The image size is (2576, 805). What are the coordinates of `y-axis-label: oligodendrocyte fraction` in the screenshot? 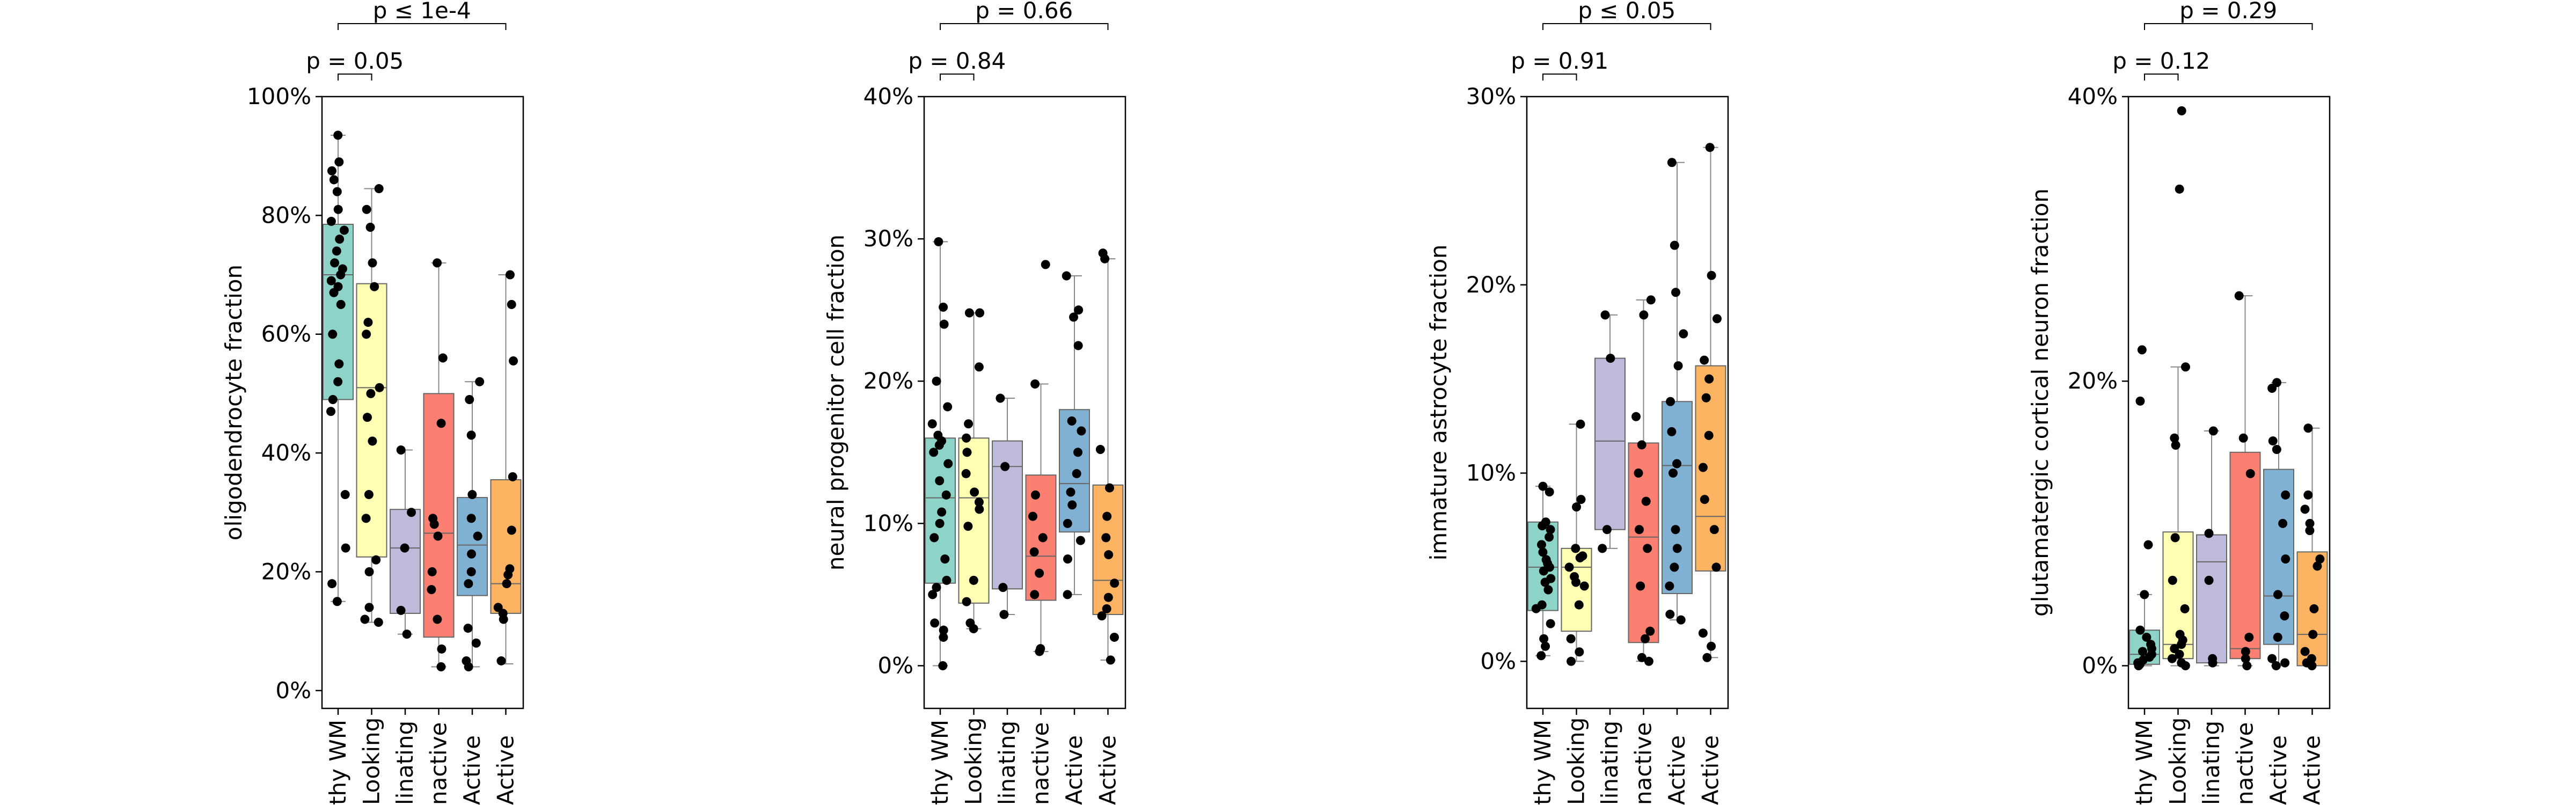 It's located at (234, 402).